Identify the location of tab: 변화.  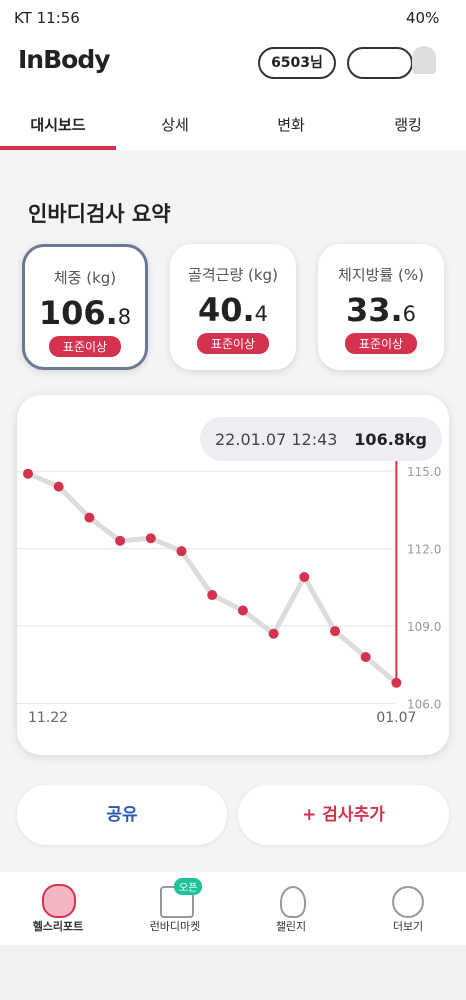
(291, 125).